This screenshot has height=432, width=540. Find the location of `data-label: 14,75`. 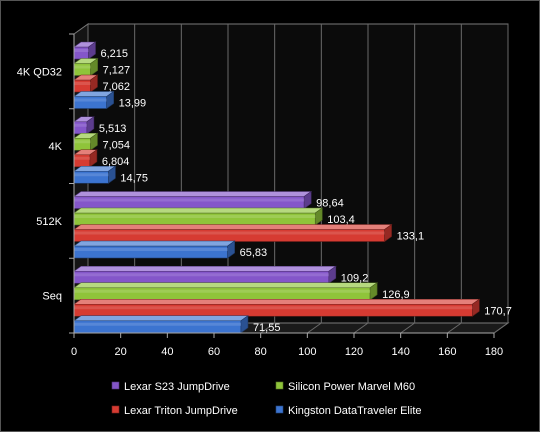

data-label: 14,75 is located at coordinates (134, 178).